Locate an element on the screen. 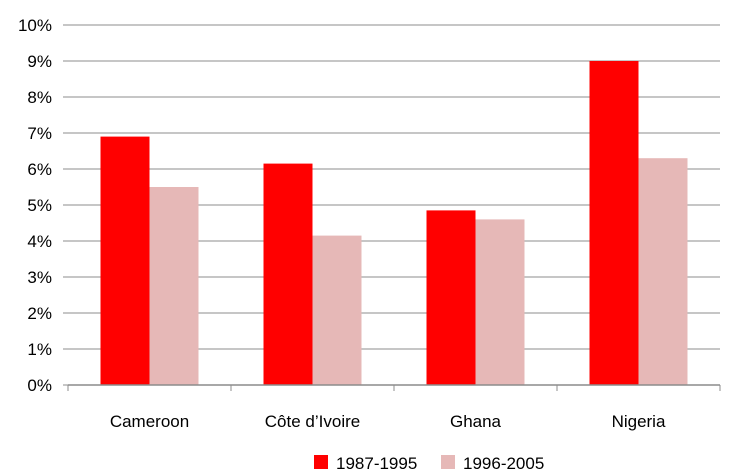  y-tick-label: 6% is located at coordinates (39, 169).